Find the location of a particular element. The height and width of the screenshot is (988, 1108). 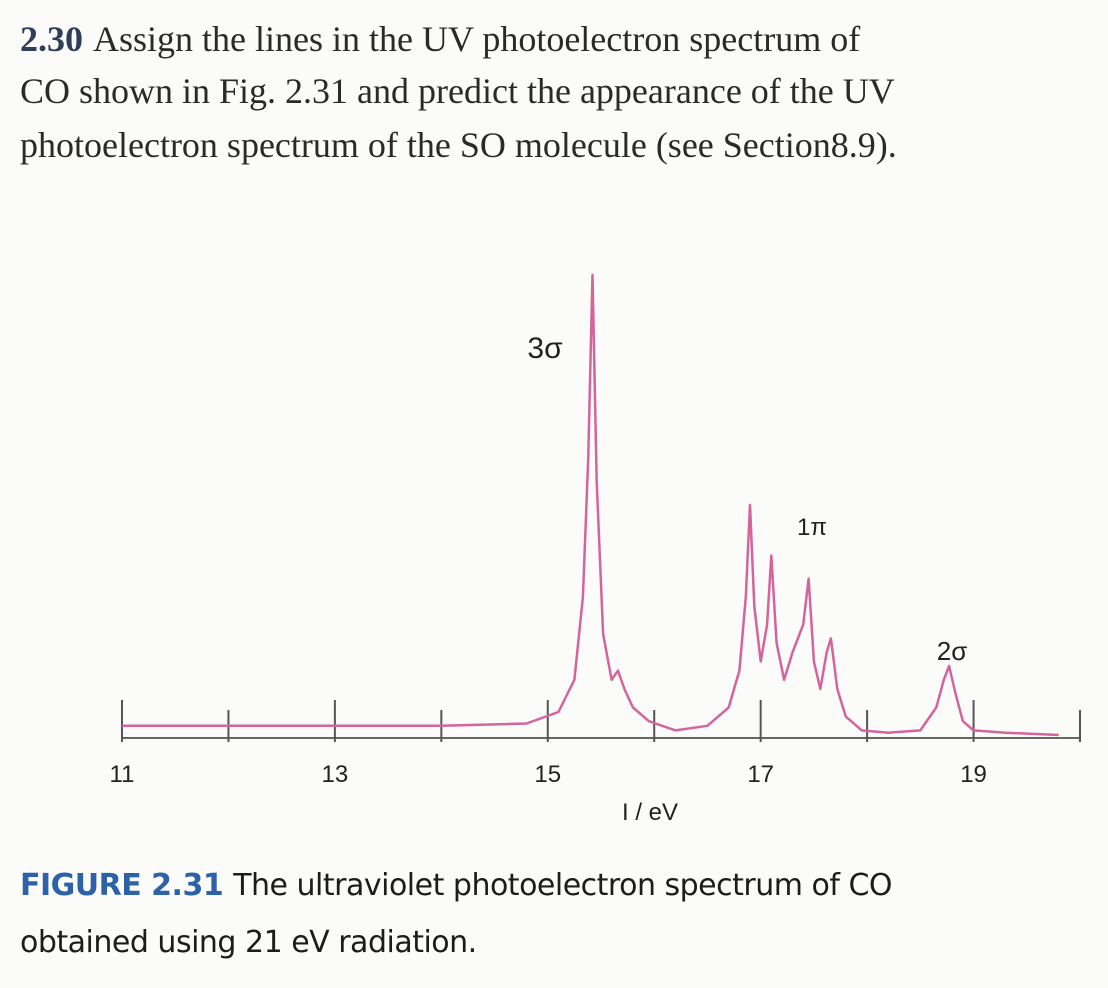

problem-number: 2.30 is located at coordinates (51, 39).